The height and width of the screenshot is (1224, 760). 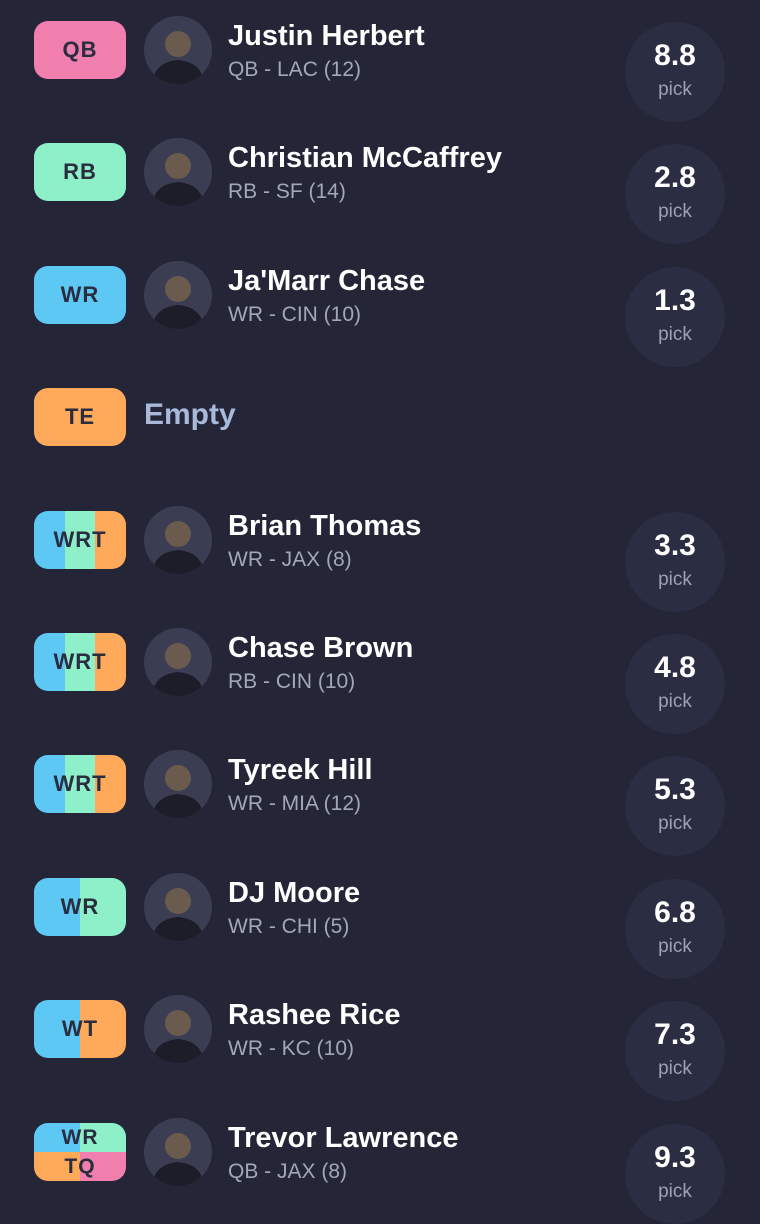 What do you see at coordinates (380, 1157) in the screenshot?
I see `roster-row: WR TQ Trevor Lawrence QB - JAX (8) 9.3 pick` at bounding box center [380, 1157].